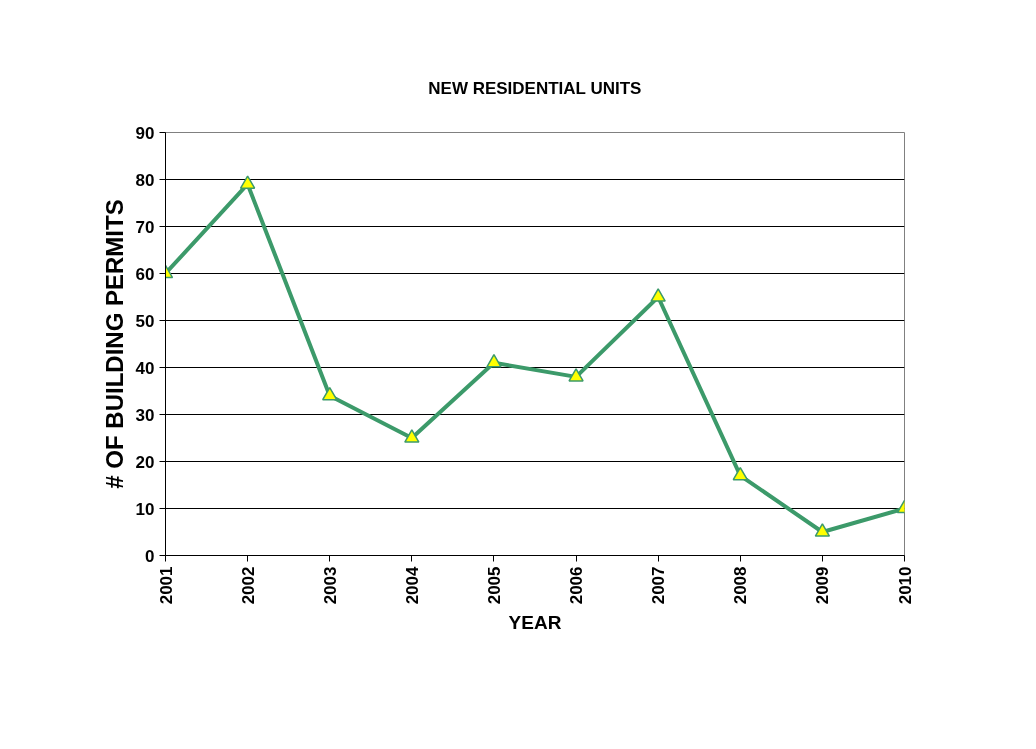 This screenshot has width=1036, height=749. Describe the element at coordinates (145, 133) in the screenshot. I see `y-tick-label: 90` at that location.